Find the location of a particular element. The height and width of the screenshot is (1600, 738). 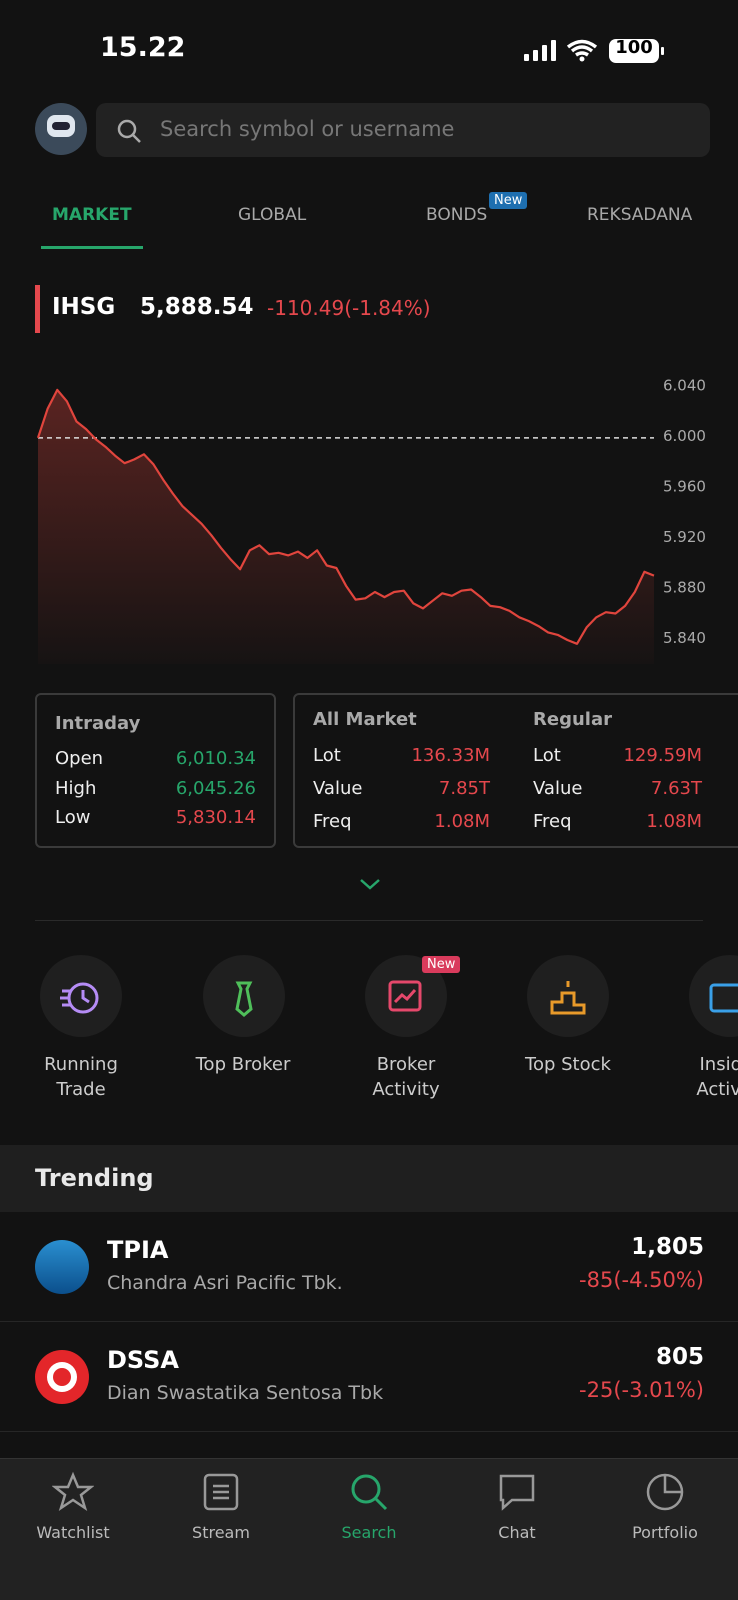

battery-level: 100 is located at coordinates (634, 47).